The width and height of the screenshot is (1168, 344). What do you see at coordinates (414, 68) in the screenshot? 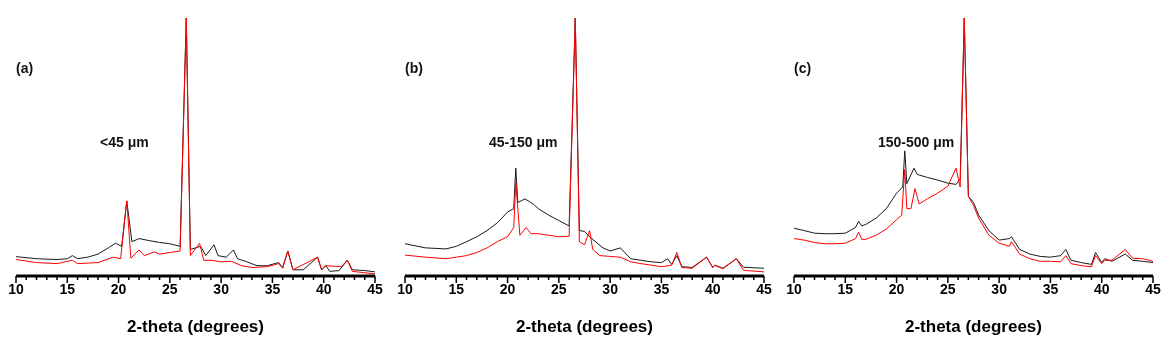
I see `text: (b)` at bounding box center [414, 68].